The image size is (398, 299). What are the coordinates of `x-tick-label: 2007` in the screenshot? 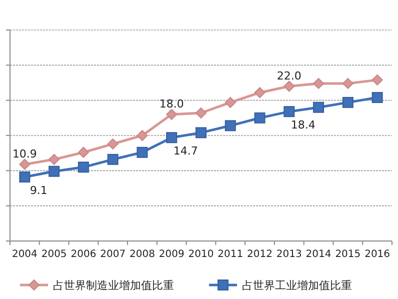 It's located at (113, 254).